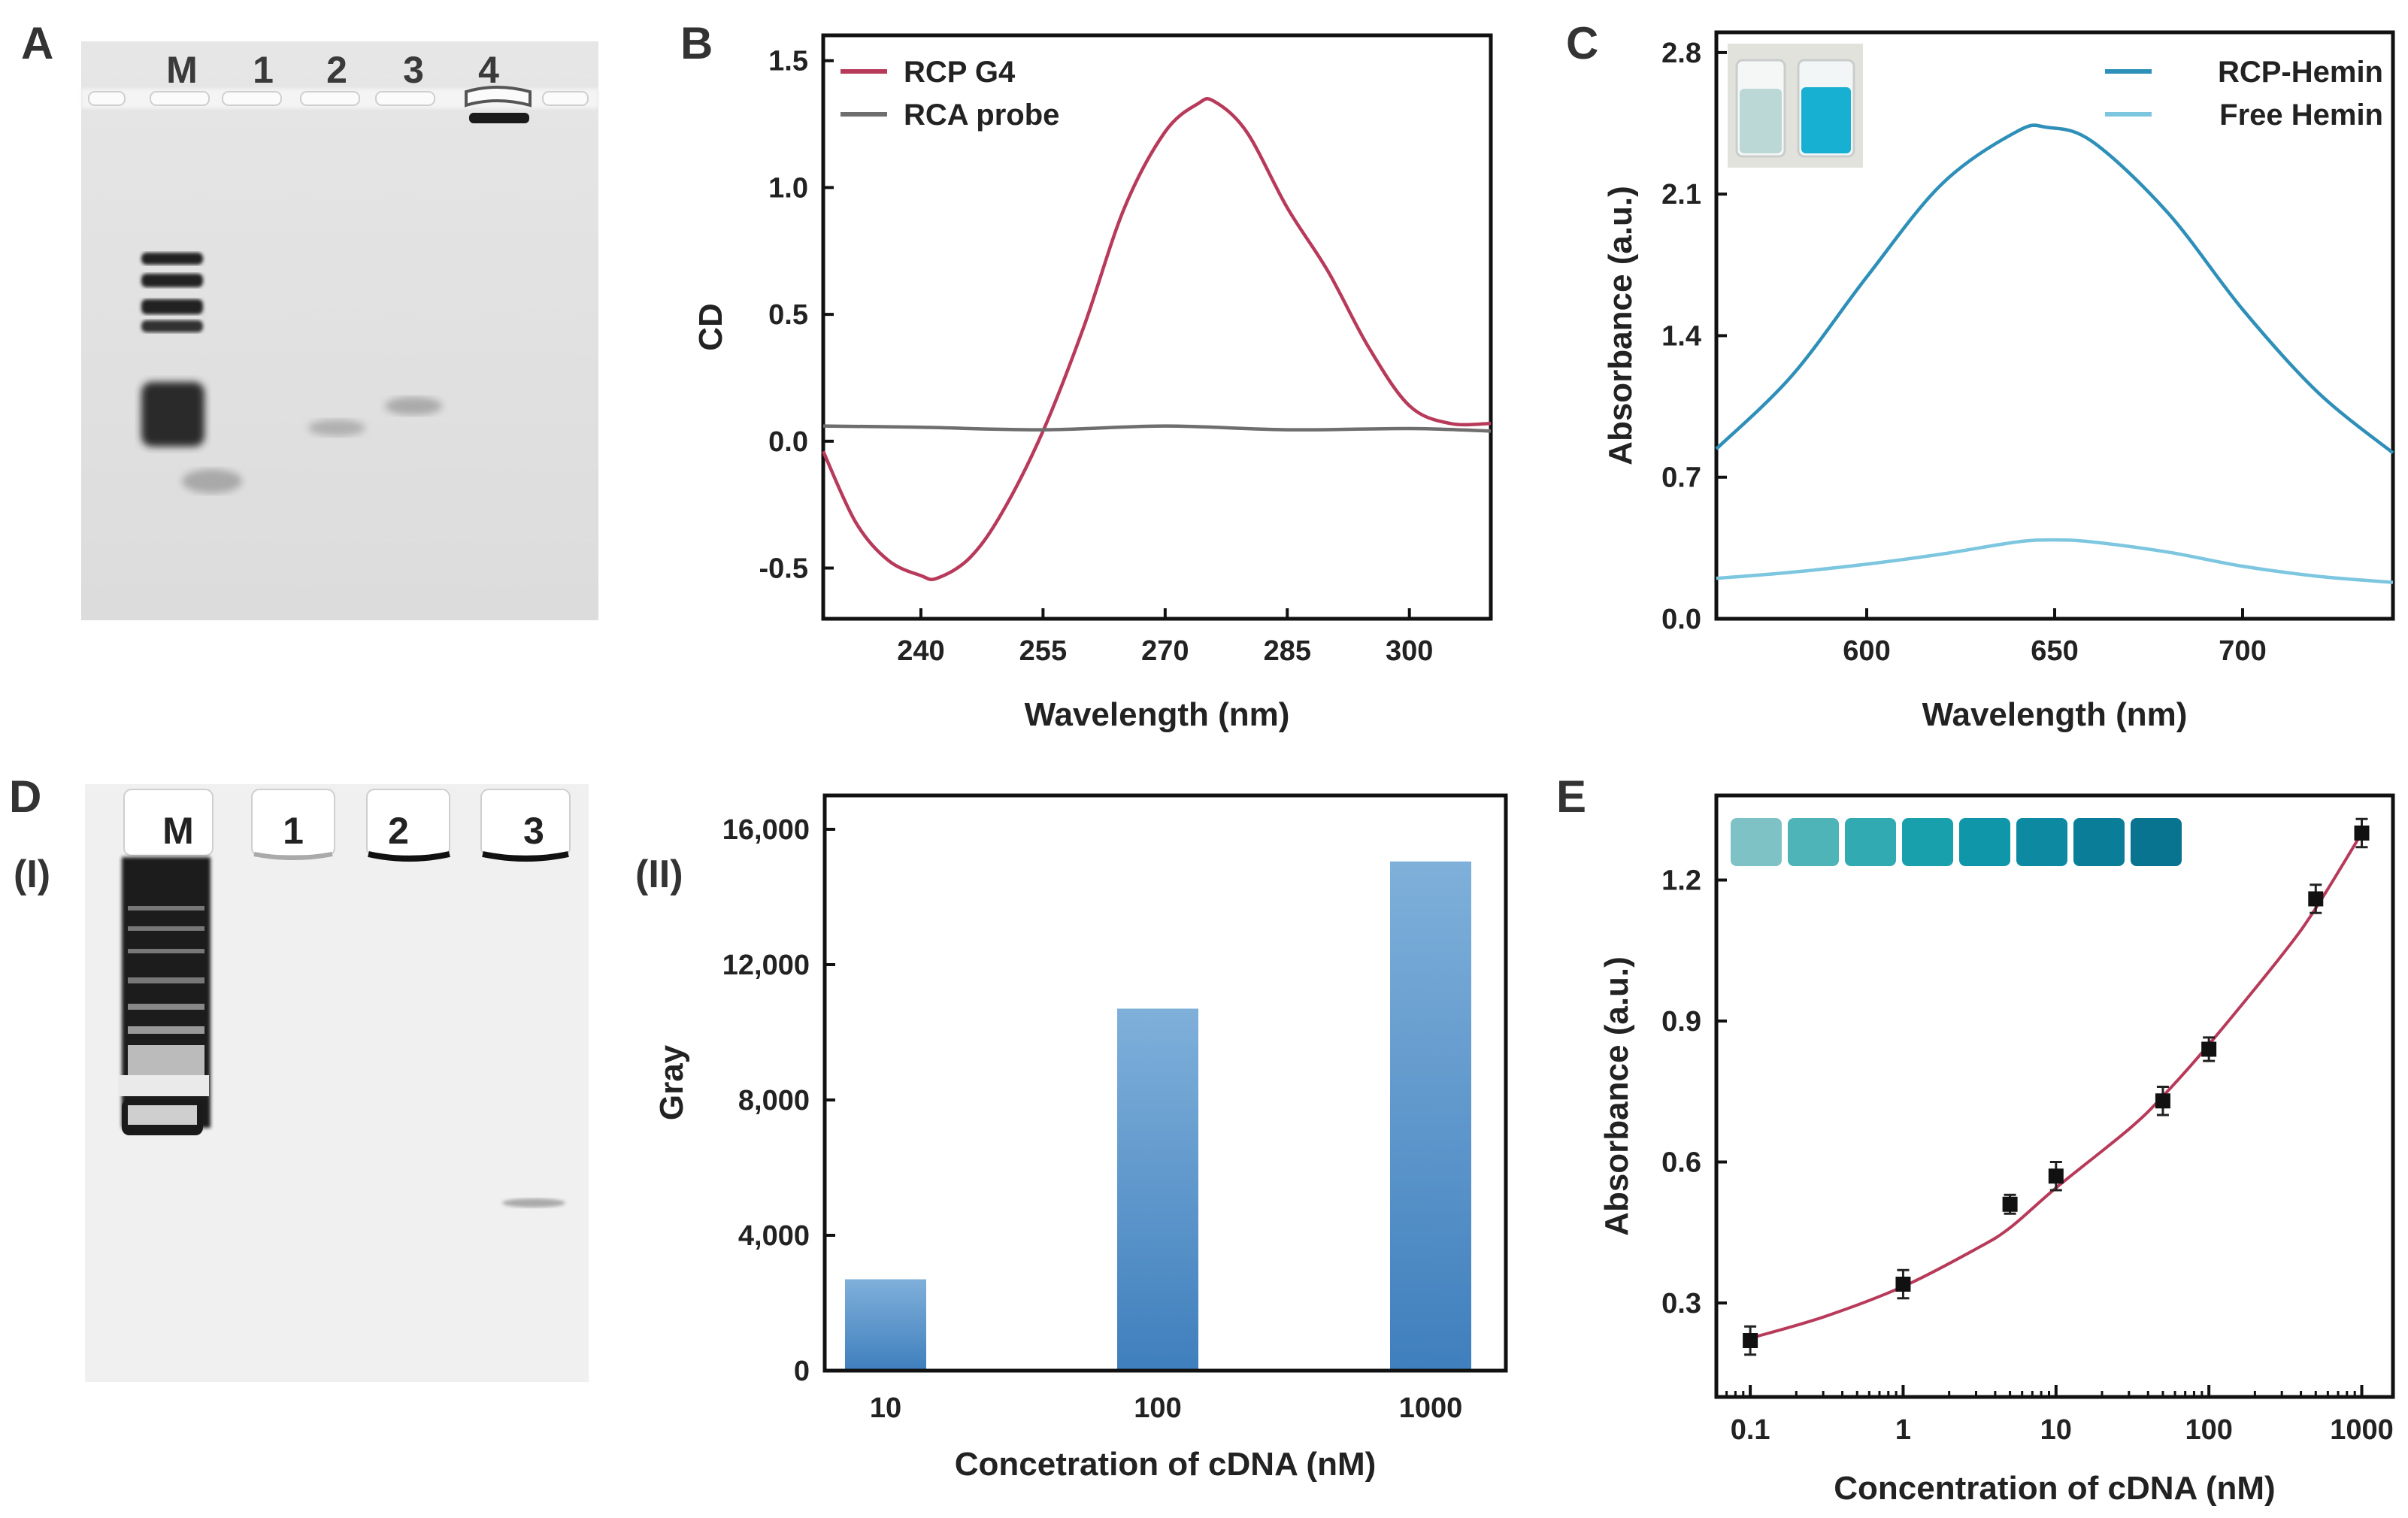 The image size is (2408, 1518). Describe the element at coordinates (1165, 651) in the screenshot. I see `x-tick-label: 270` at that location.